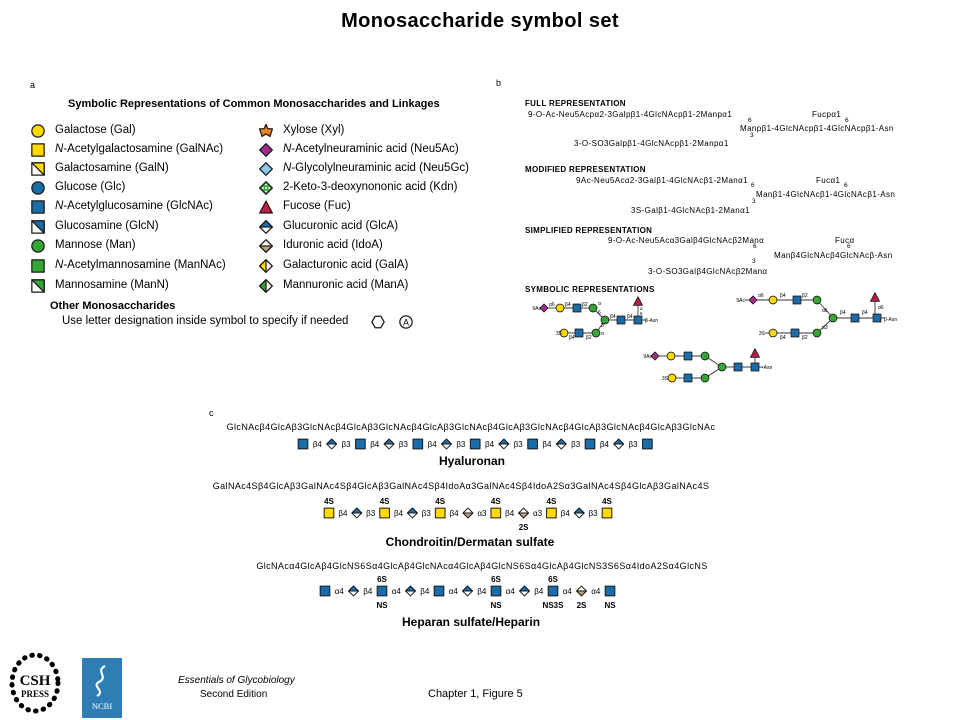 Image resolution: width=960 pixels, height=720 pixels. Describe the element at coordinates (38, 169) in the screenshot. I see `yellow-split-square-icon` at that location.